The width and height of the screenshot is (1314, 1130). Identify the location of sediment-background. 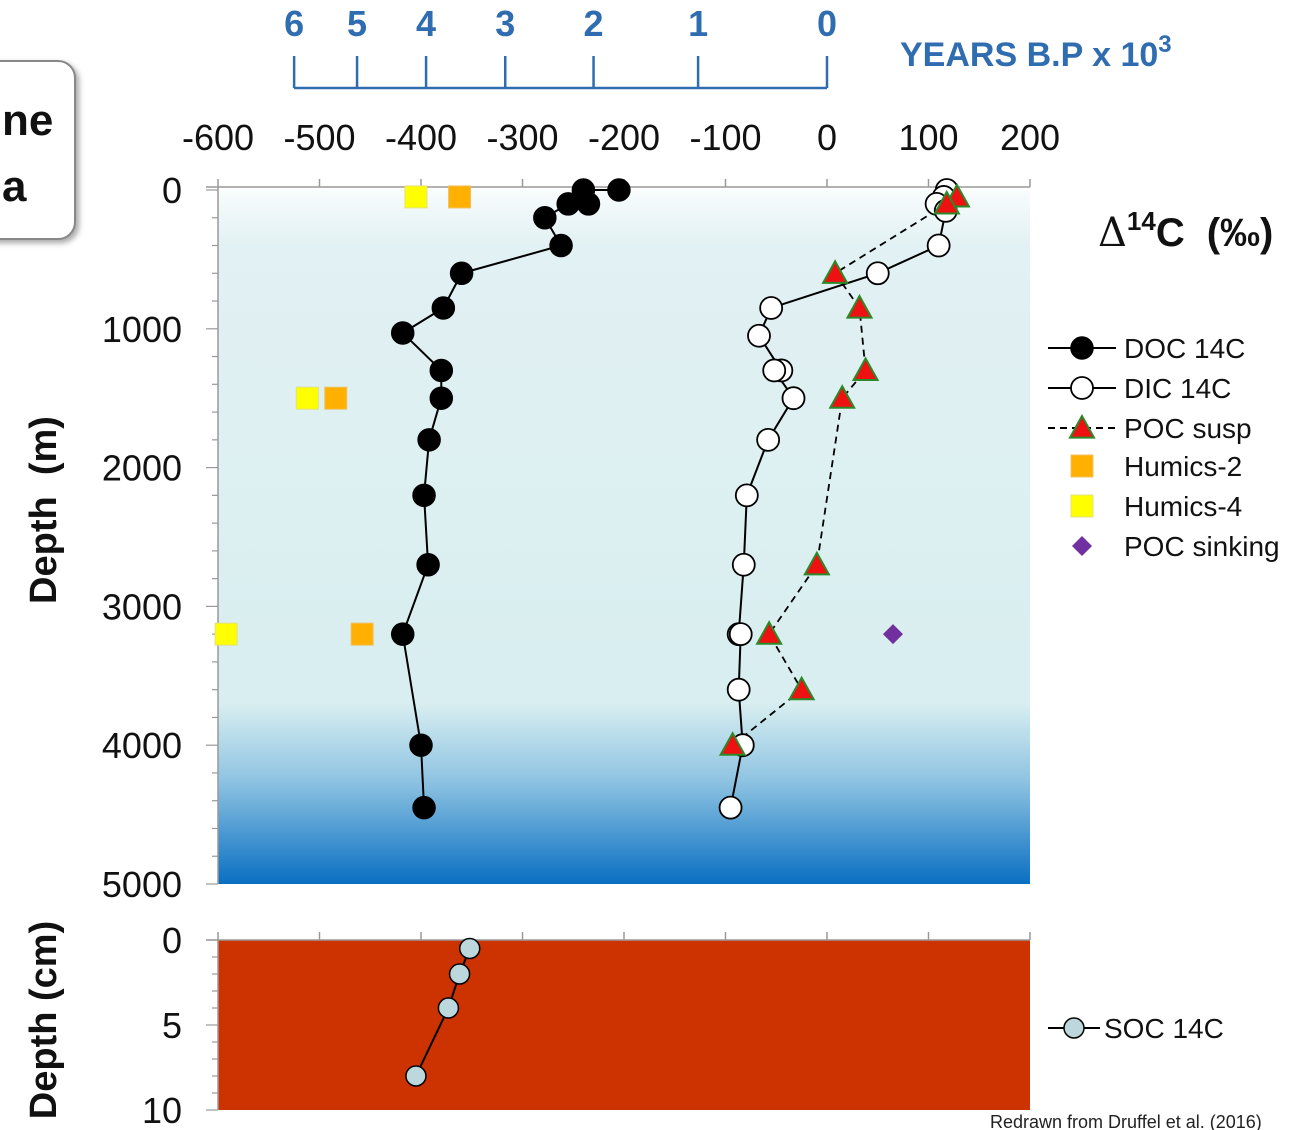
(624, 1025).